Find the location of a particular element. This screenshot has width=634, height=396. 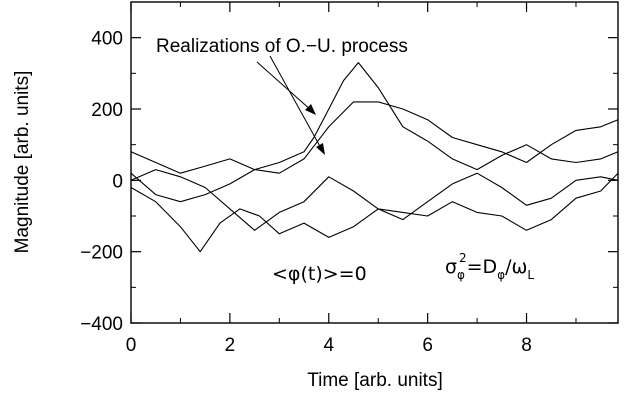

x-tick-label: 8 is located at coordinates (526, 345).